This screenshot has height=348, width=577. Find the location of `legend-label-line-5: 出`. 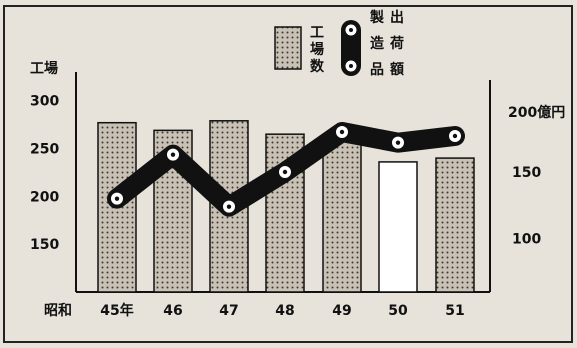

legend-label-line-5: 出 is located at coordinates (397, 17).